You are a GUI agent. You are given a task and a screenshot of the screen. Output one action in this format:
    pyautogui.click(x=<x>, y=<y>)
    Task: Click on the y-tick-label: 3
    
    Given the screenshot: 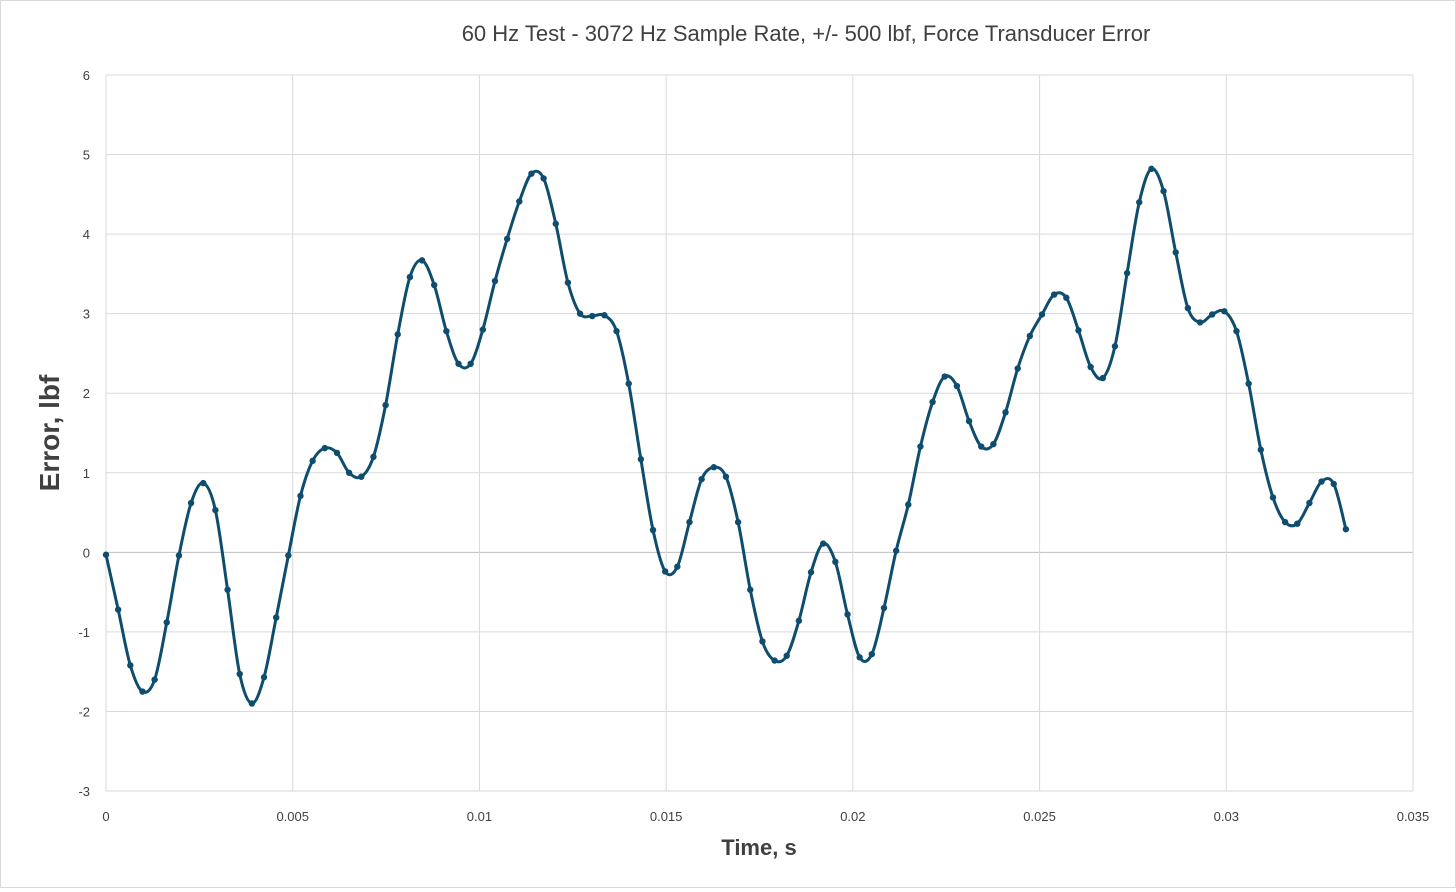 What is the action you would take?
    pyautogui.click(x=86, y=314)
    